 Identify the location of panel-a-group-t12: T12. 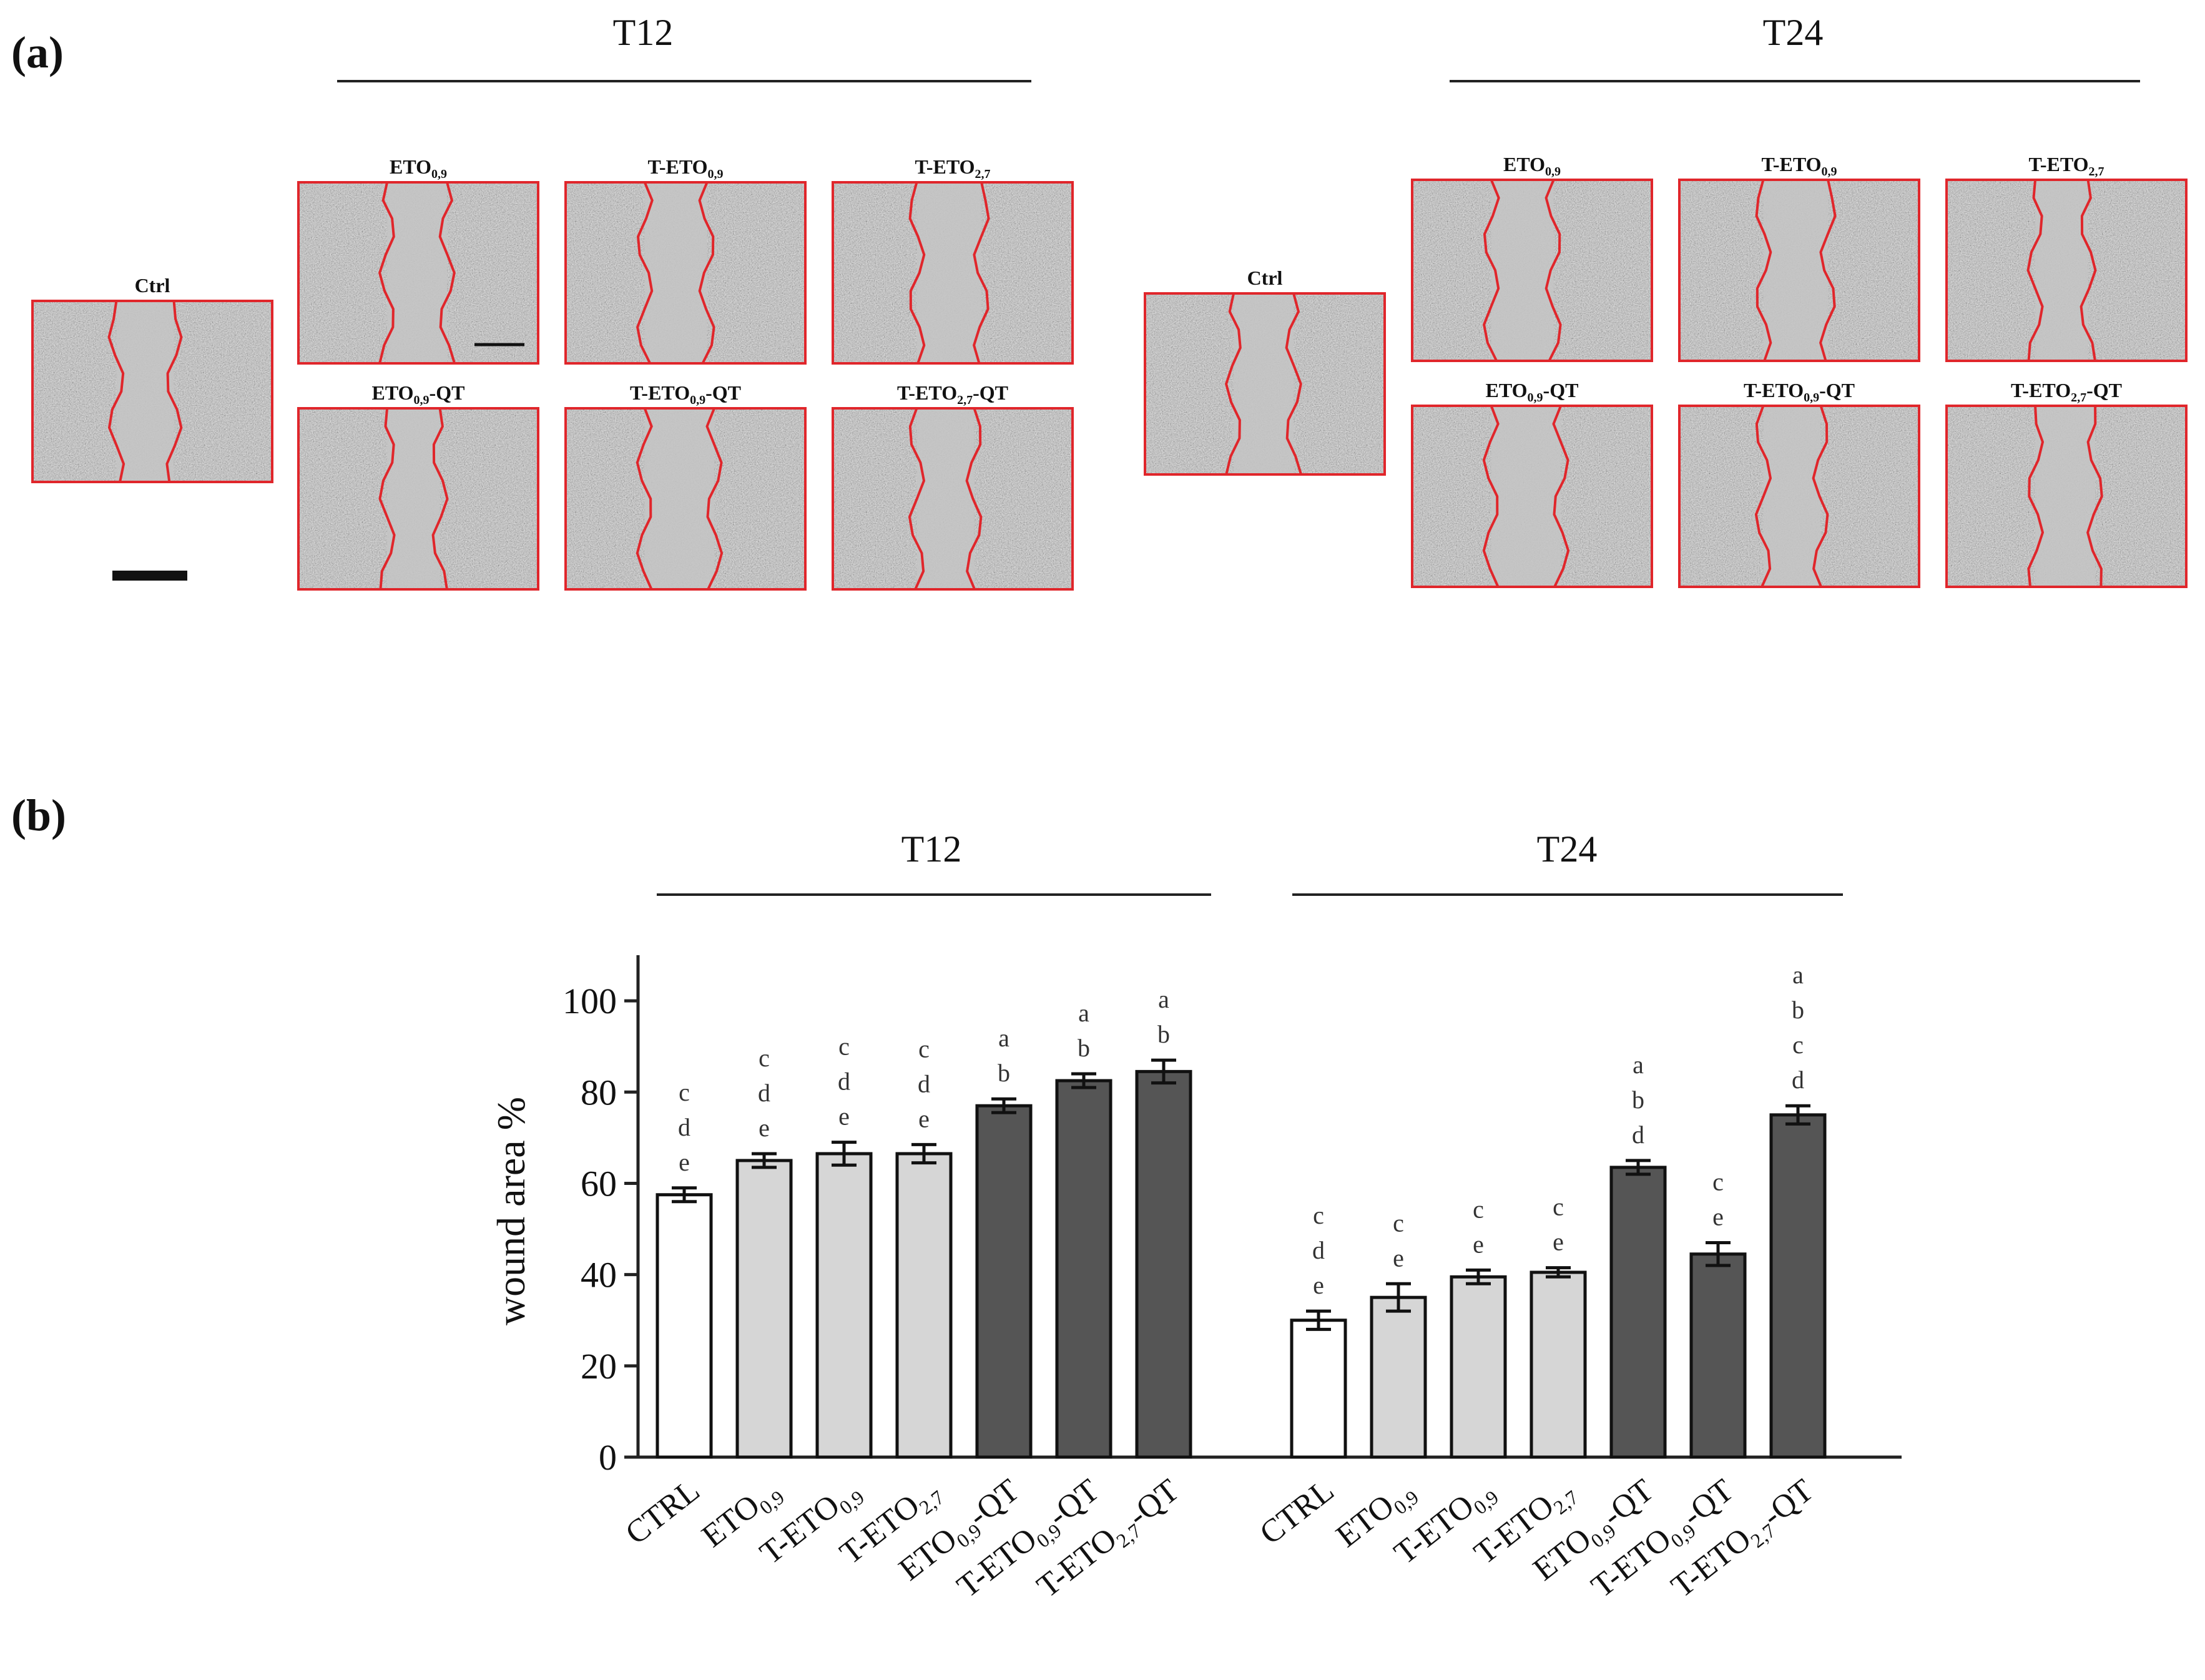
(684, 47).